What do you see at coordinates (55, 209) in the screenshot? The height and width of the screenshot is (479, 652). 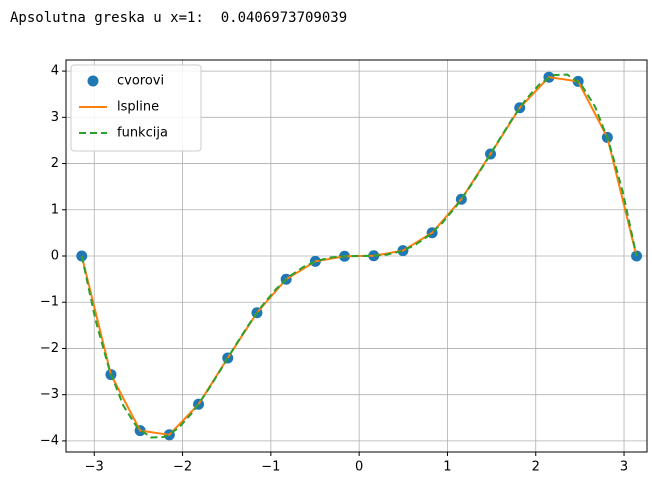 I see `y-tick-label: 1` at bounding box center [55, 209].